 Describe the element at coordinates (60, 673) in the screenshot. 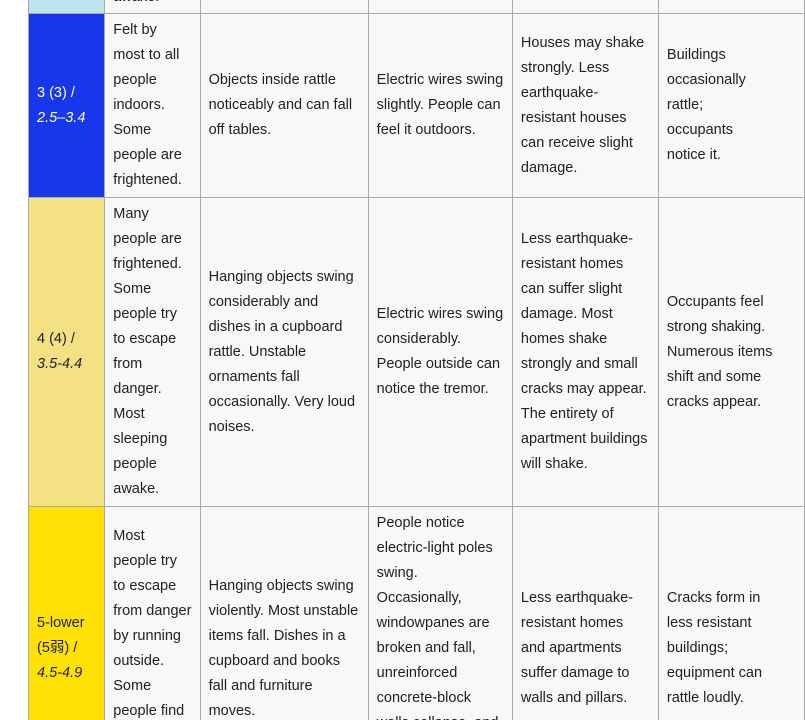

I see `magnitude-range: 4.5-4.9` at that location.